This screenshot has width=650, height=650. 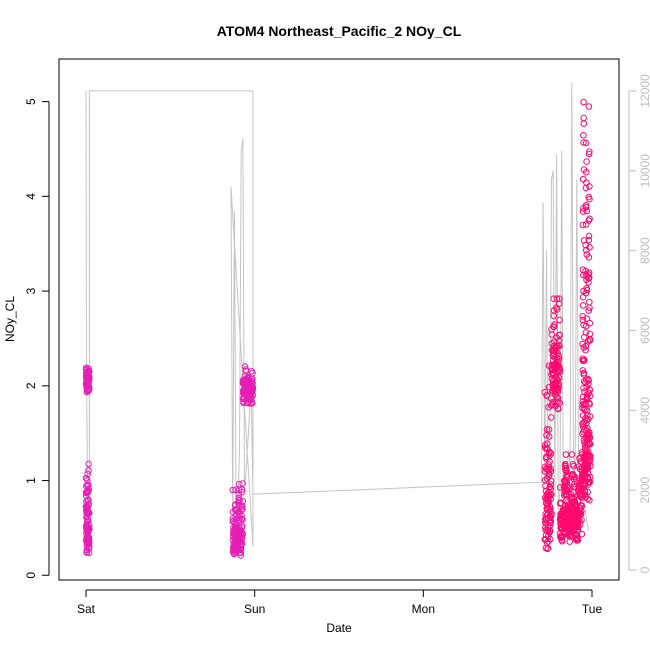 What do you see at coordinates (31, 101) in the screenshot?
I see `y-tick-label: 5` at bounding box center [31, 101].